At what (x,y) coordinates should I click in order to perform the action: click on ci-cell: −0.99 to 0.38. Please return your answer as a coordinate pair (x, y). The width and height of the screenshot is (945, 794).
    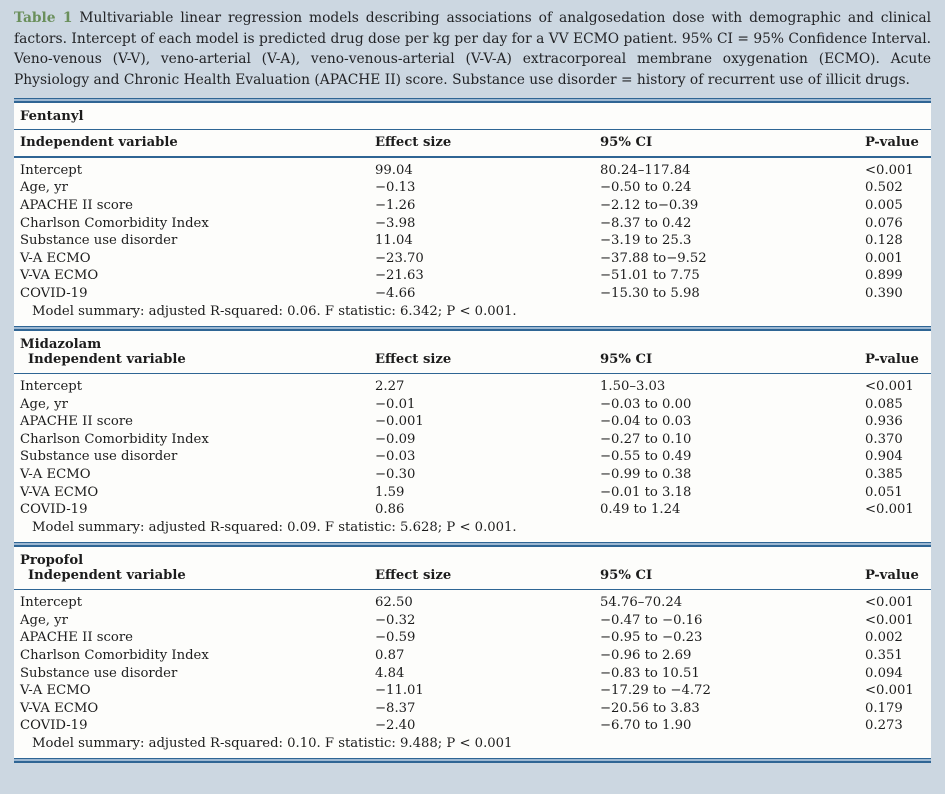
    Looking at the image, I should click on (646, 474).